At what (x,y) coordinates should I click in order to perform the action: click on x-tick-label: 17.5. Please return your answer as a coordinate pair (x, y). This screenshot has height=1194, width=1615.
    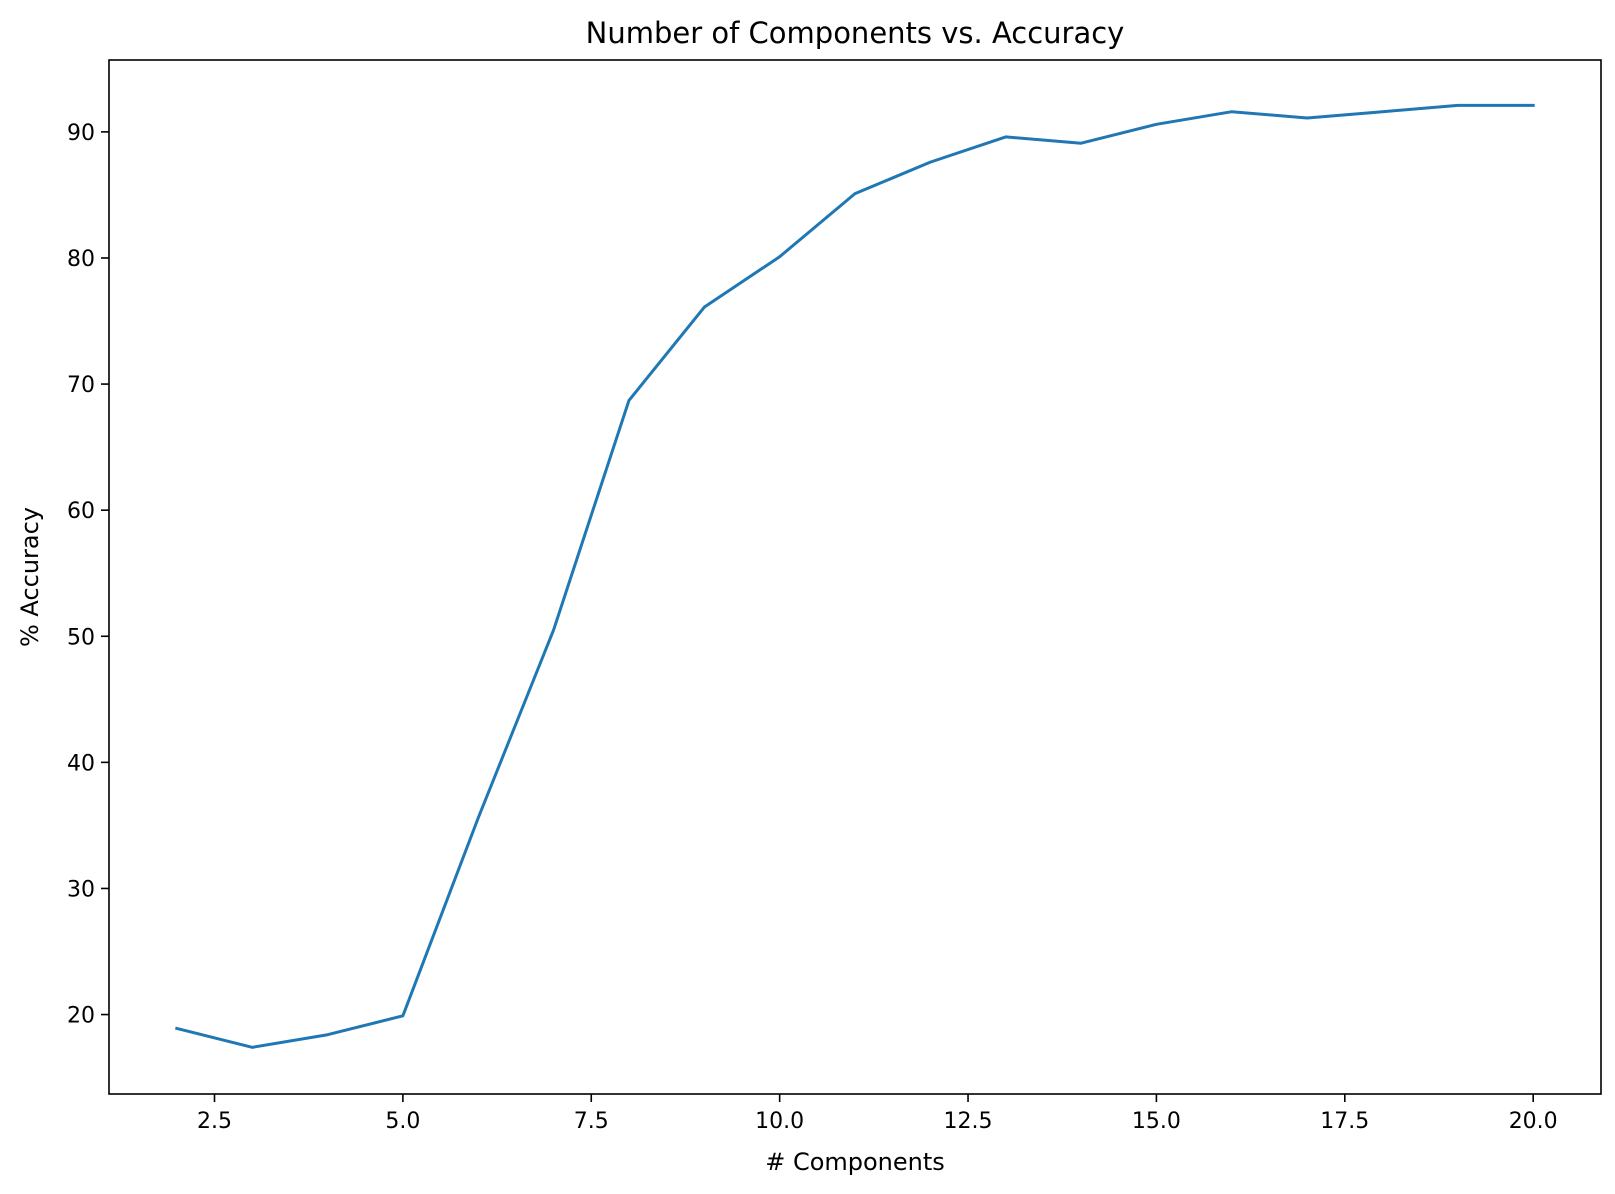
    Looking at the image, I should click on (1344, 1121).